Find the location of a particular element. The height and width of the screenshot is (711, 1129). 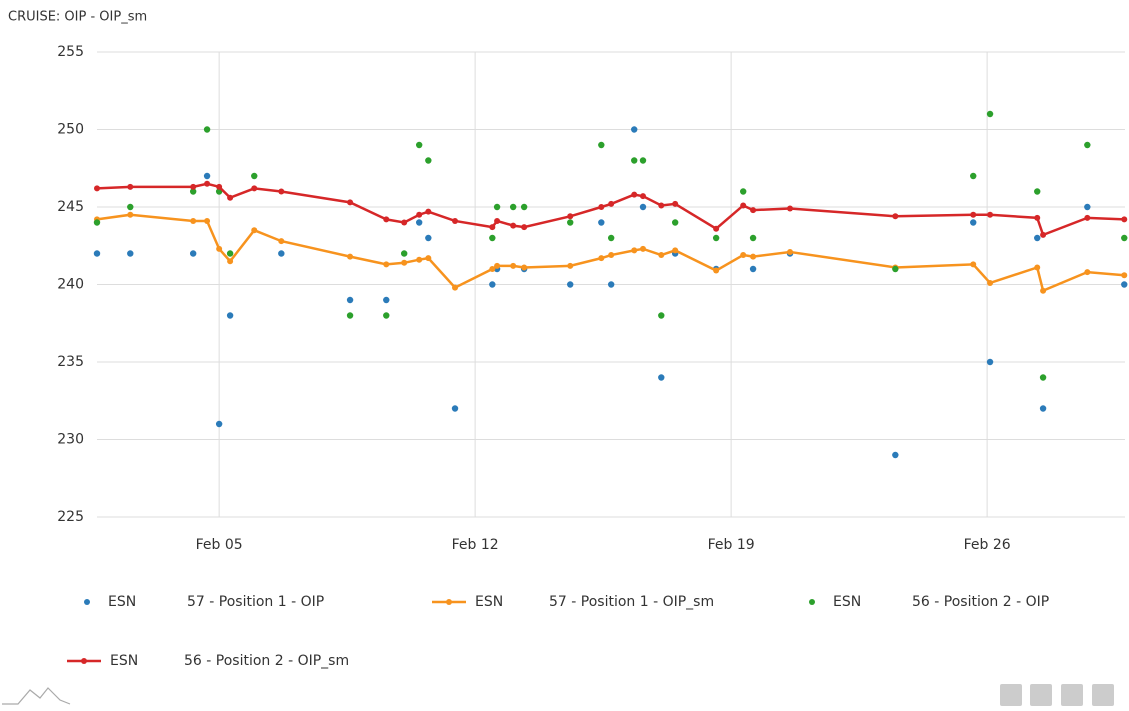

reset-button is located at coordinates (1103, 695).